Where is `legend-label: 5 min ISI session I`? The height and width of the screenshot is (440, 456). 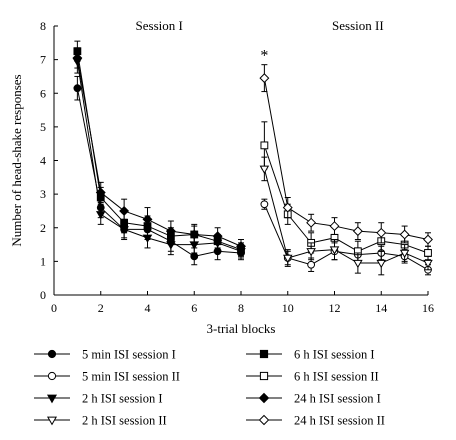 legend-label: 5 min ISI session I is located at coordinates (129, 355).